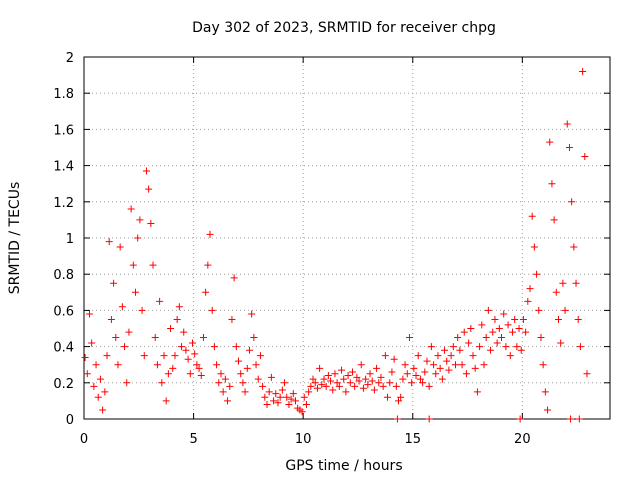  What do you see at coordinates (15, 238) in the screenshot?
I see `y-axis-label: SRMTID / TECUs` at bounding box center [15, 238].